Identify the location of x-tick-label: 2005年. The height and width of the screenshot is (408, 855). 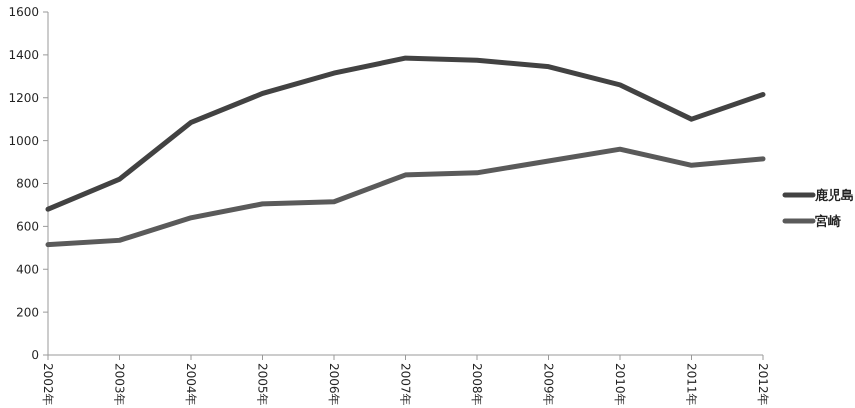
(262, 384).